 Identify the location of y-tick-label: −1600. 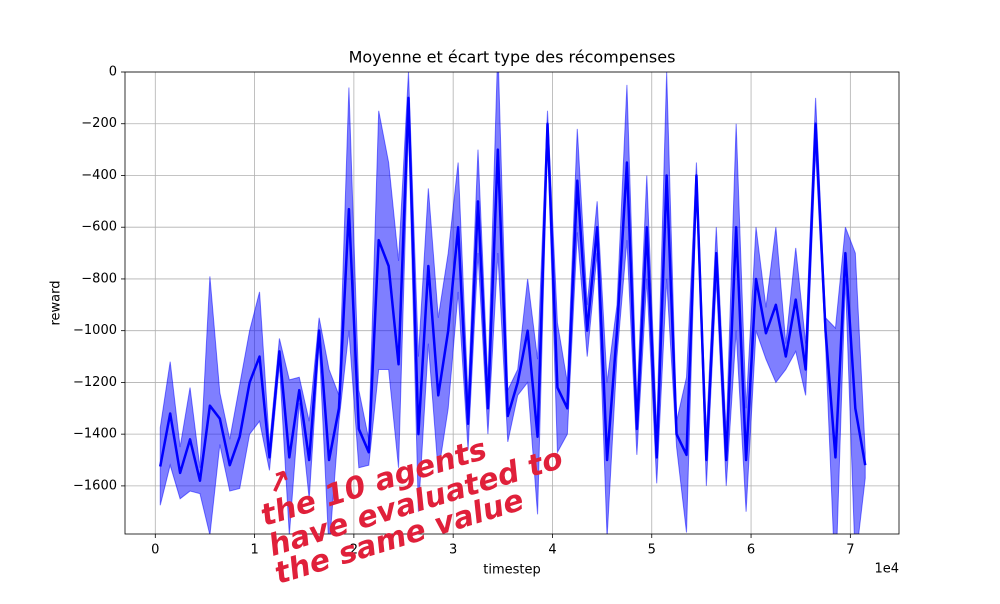
(95, 485).